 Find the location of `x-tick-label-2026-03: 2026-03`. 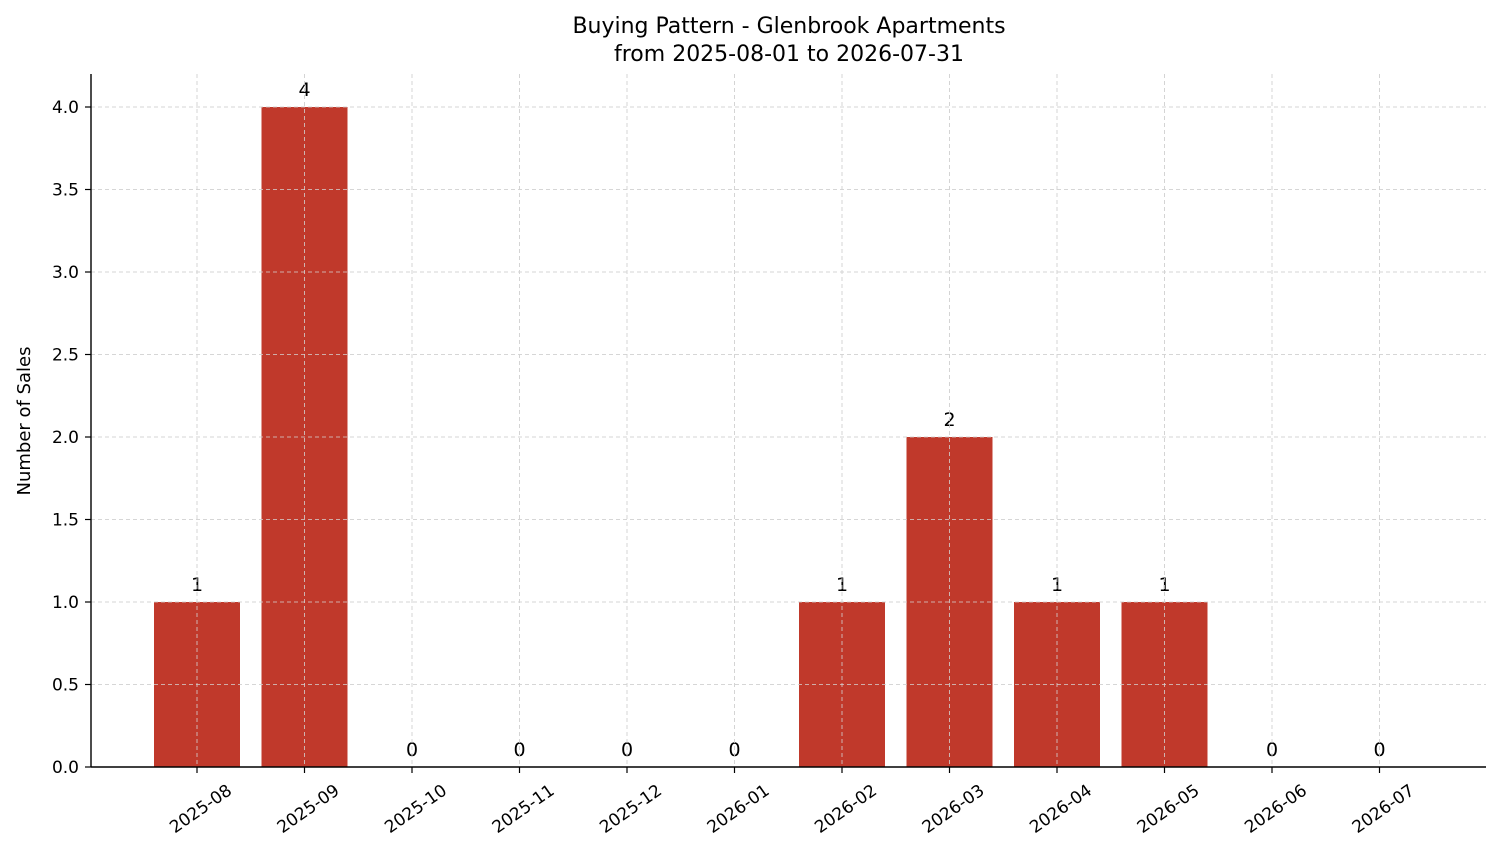

x-tick-label-2026-03: 2026-03 is located at coordinates (954, 809).